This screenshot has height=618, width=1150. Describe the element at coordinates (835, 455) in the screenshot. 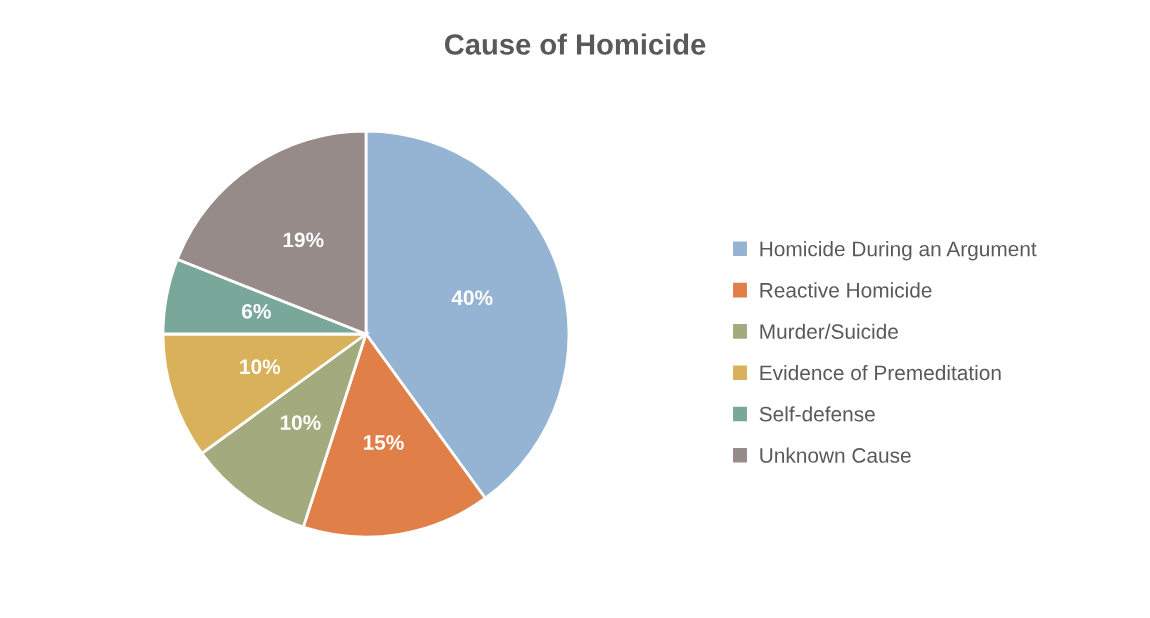

I see `legend-label: Unknown Cause` at that location.